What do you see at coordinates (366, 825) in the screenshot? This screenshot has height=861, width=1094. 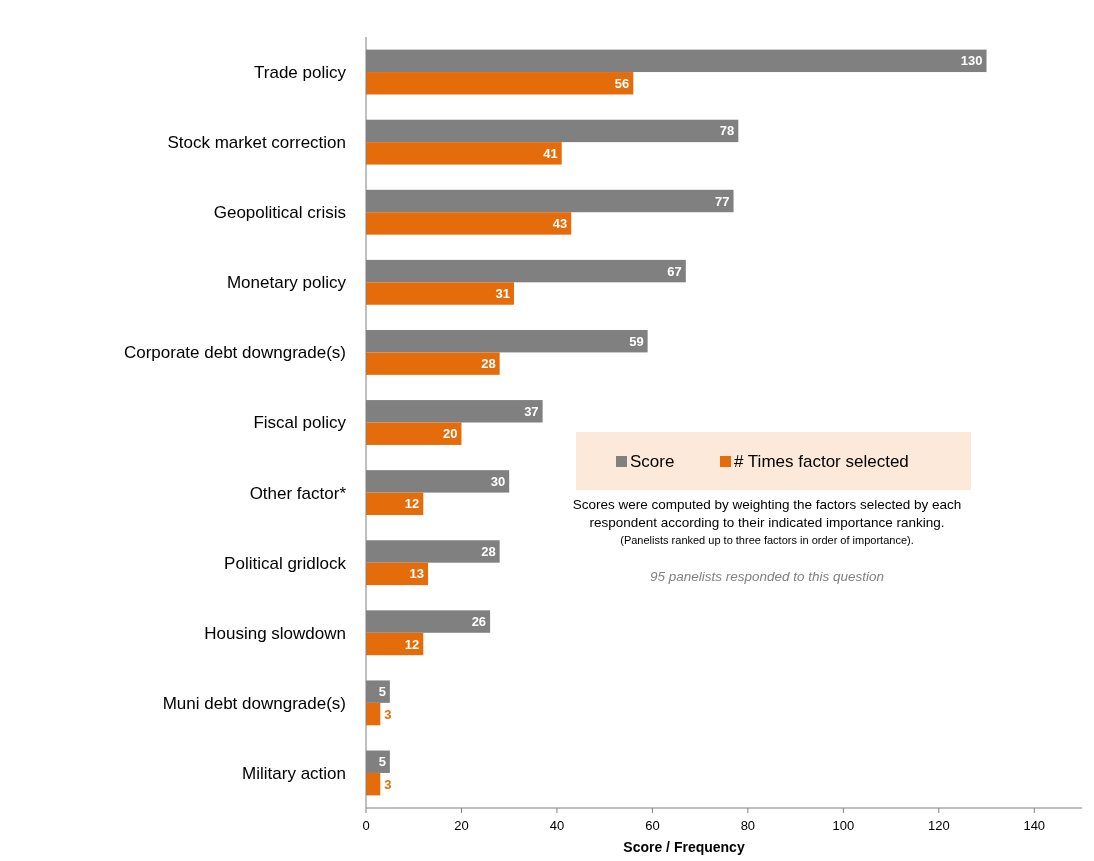 I see `x-tick-label: 0` at bounding box center [366, 825].